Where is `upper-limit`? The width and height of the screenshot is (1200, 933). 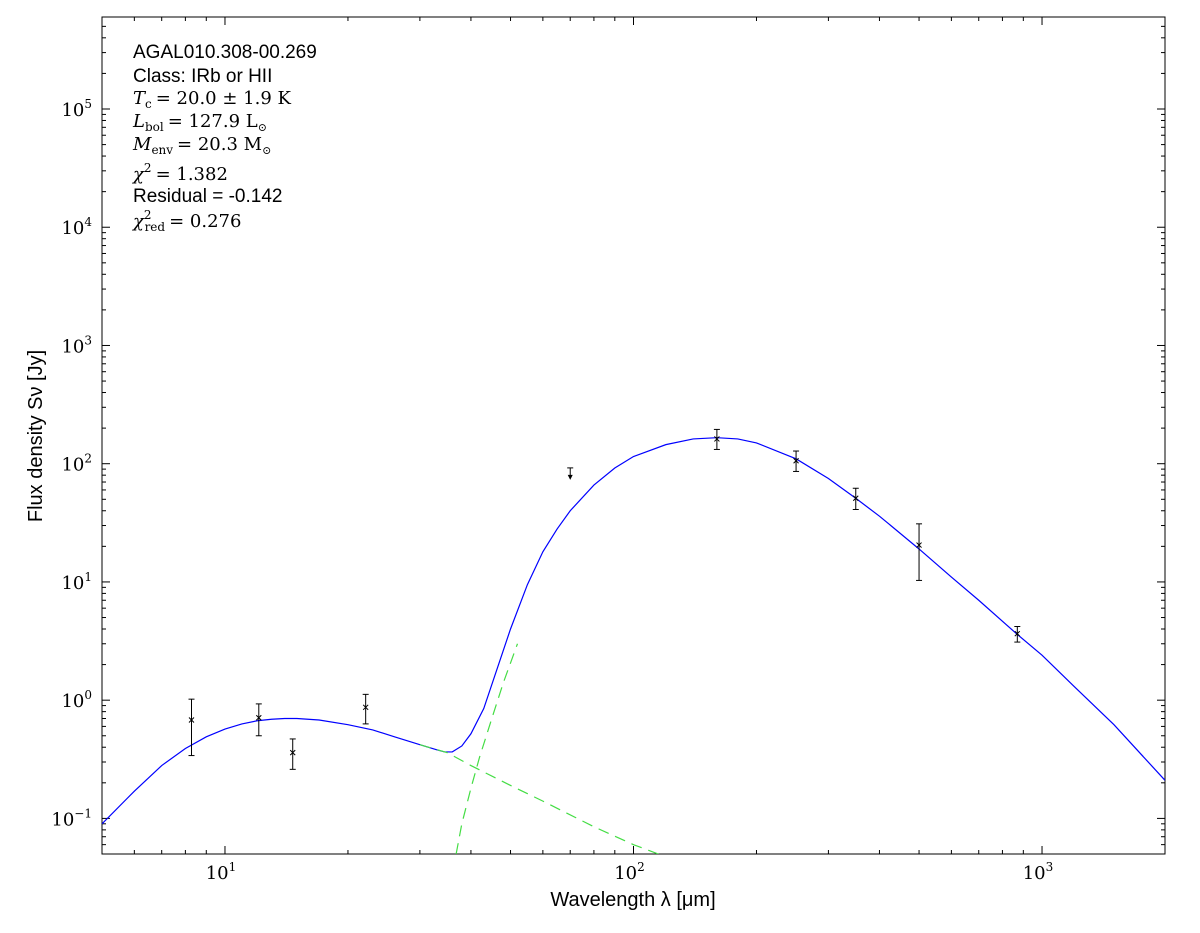
upper-limit is located at coordinates (570, 473).